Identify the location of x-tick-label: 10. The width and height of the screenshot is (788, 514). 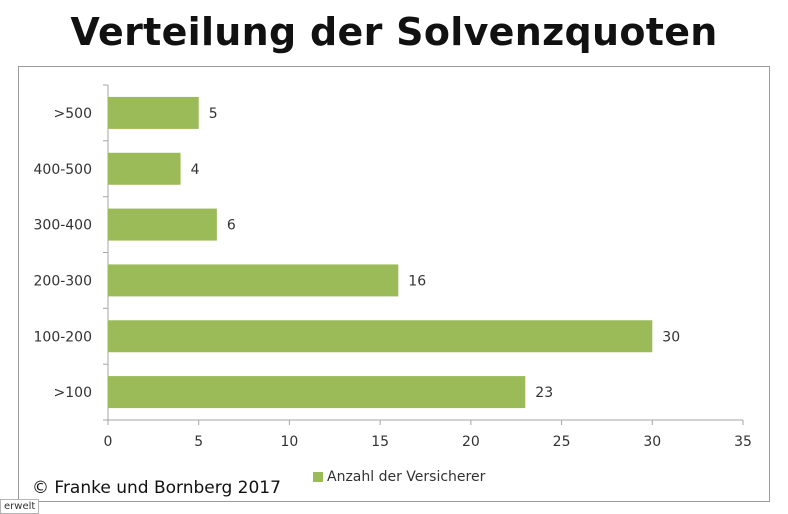
(290, 442).